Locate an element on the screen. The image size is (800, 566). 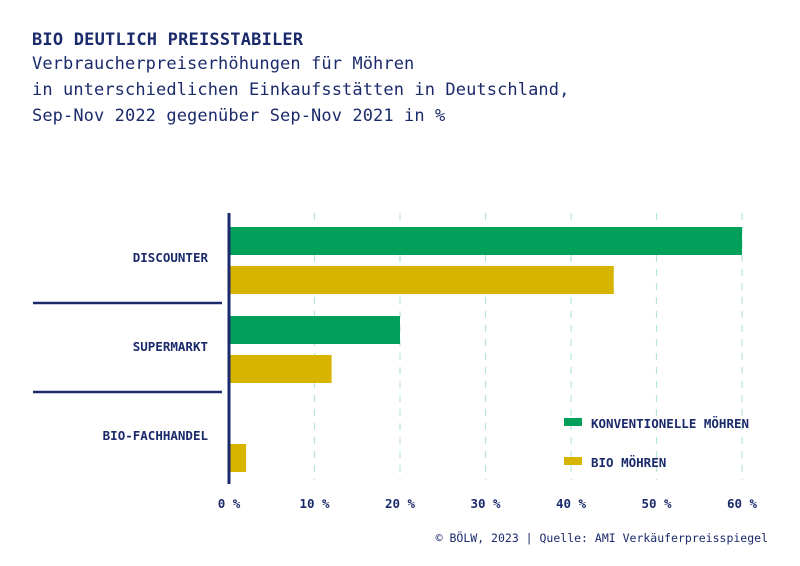
x-tick-label-30: 30 % is located at coordinates (485, 503).